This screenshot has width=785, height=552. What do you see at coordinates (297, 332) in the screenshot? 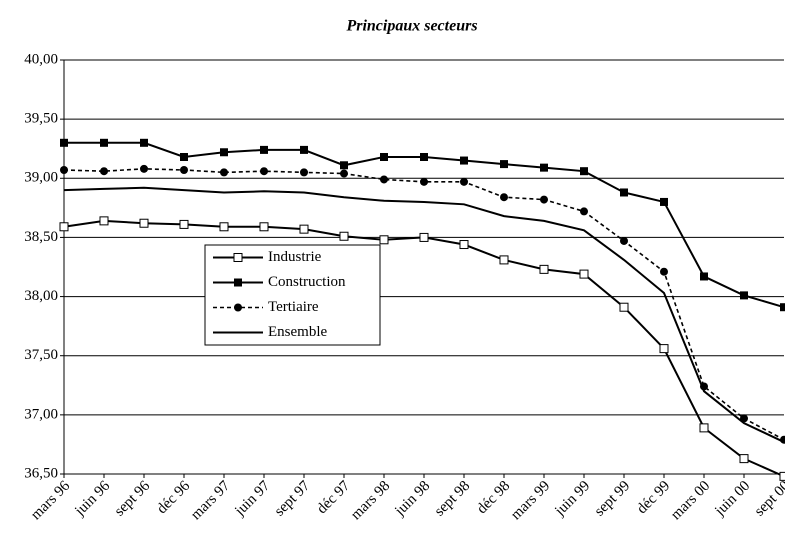
I see `legend-label: Ensemble` at bounding box center [297, 332].